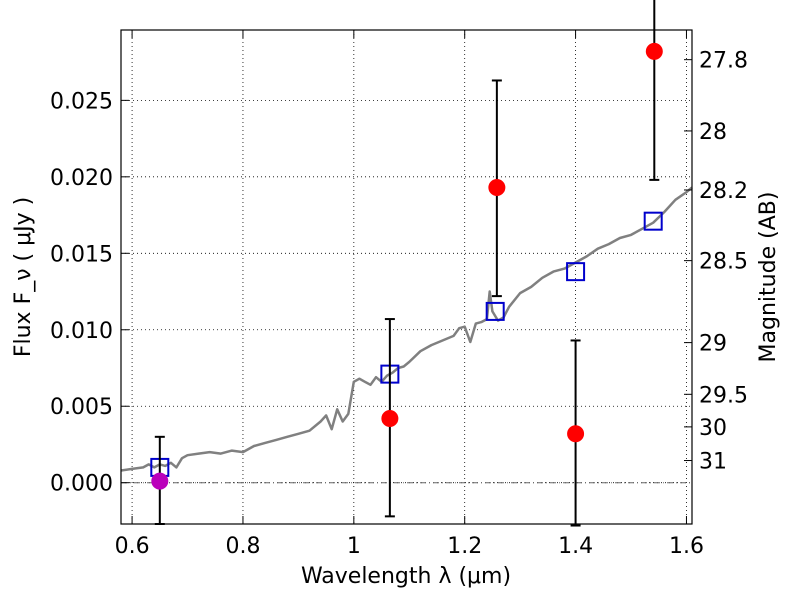  What do you see at coordinates (242, 546) in the screenshot?
I see `x-tick-label: 0.8` at bounding box center [242, 546].